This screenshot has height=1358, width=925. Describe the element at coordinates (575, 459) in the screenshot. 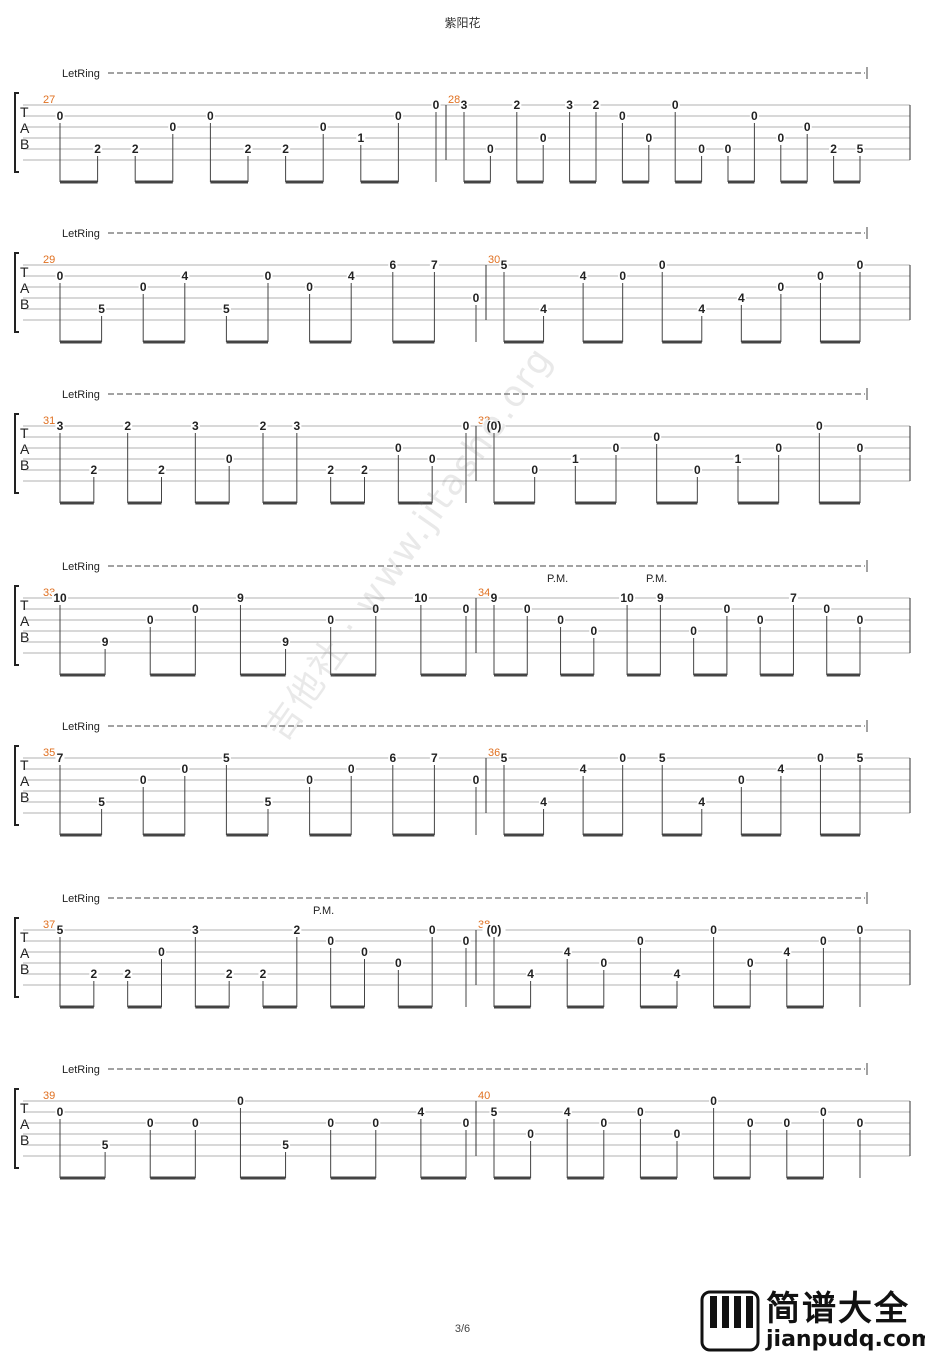

I see `fret-number: 1` at that location.